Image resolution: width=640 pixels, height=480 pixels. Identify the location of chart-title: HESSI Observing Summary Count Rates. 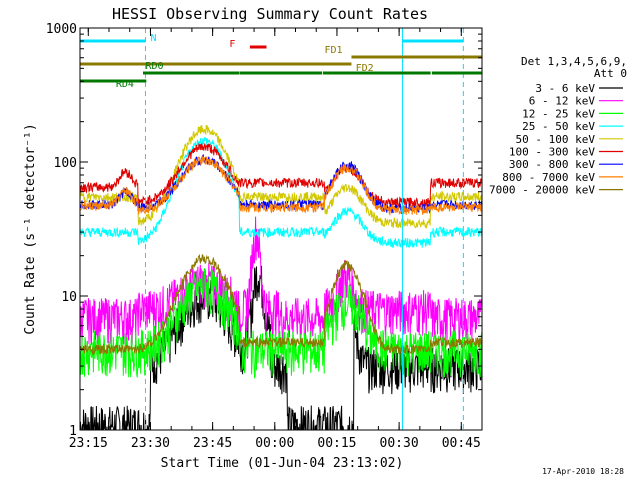
(270, 14).